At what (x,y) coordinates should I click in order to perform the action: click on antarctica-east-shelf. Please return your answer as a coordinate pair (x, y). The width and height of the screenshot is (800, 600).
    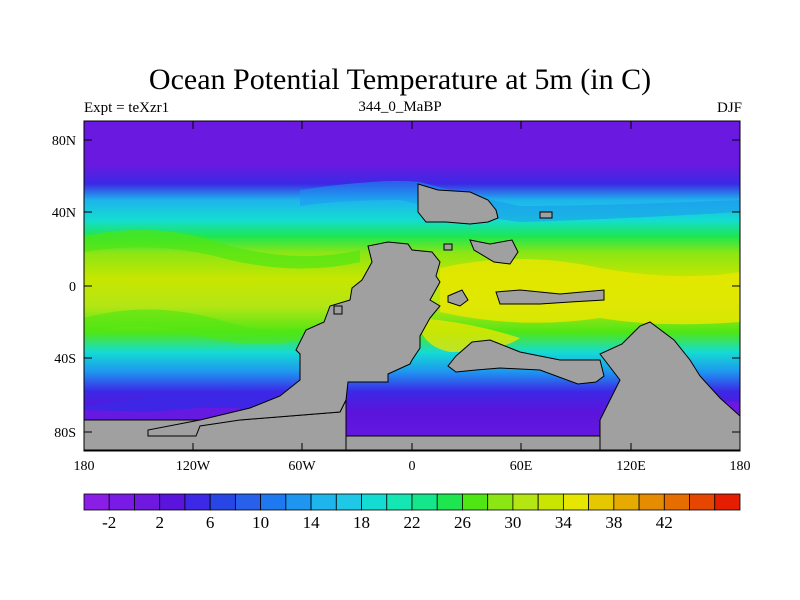
    Looking at the image, I should click on (473, 443).